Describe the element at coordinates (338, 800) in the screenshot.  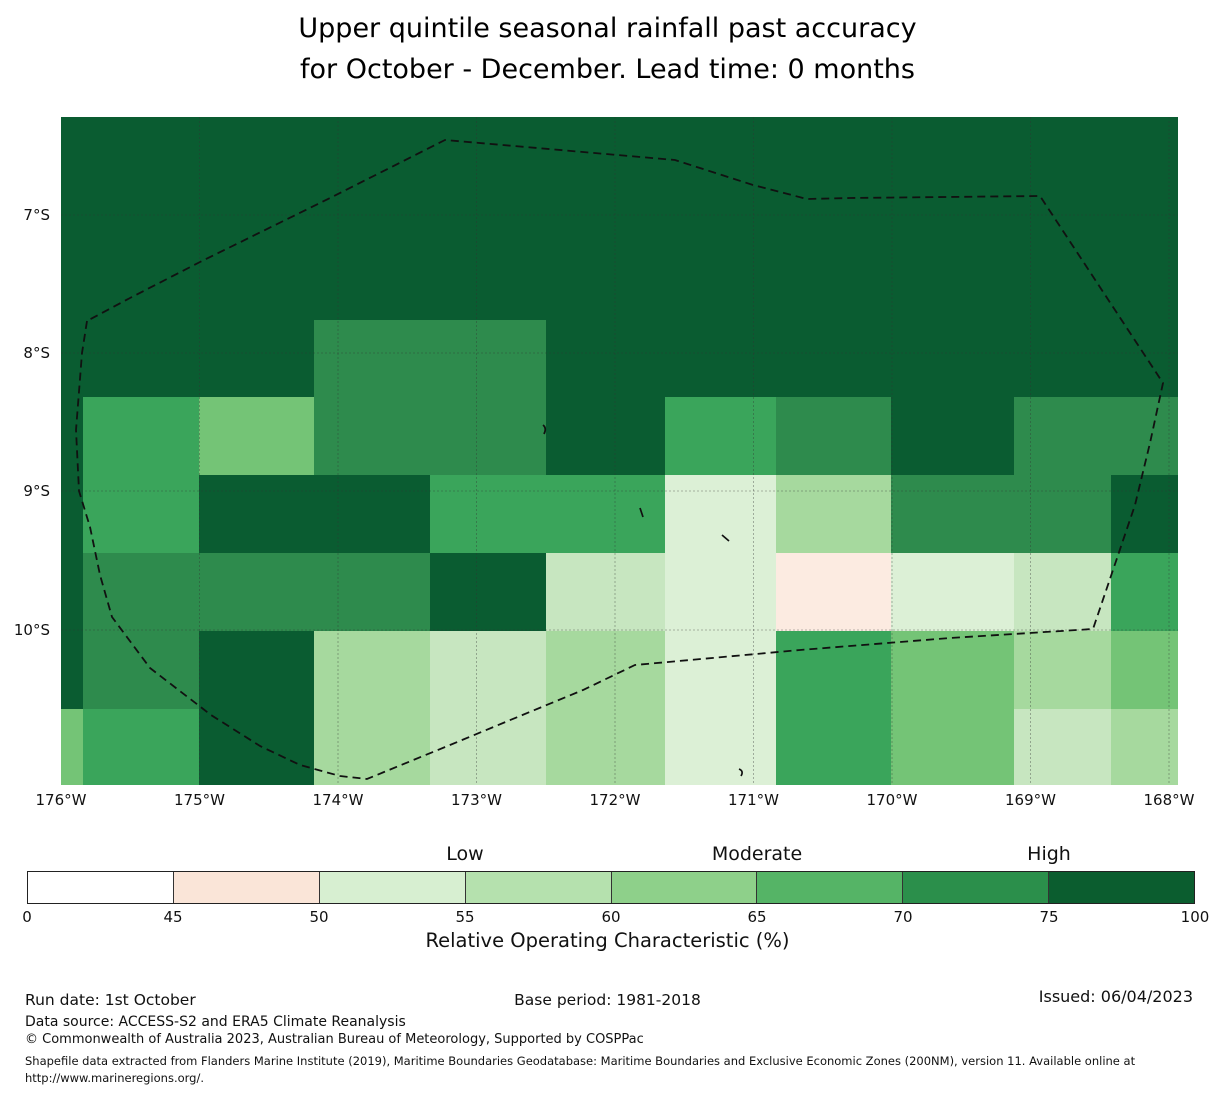
I see `x-tick-label: 174°W` at that location.